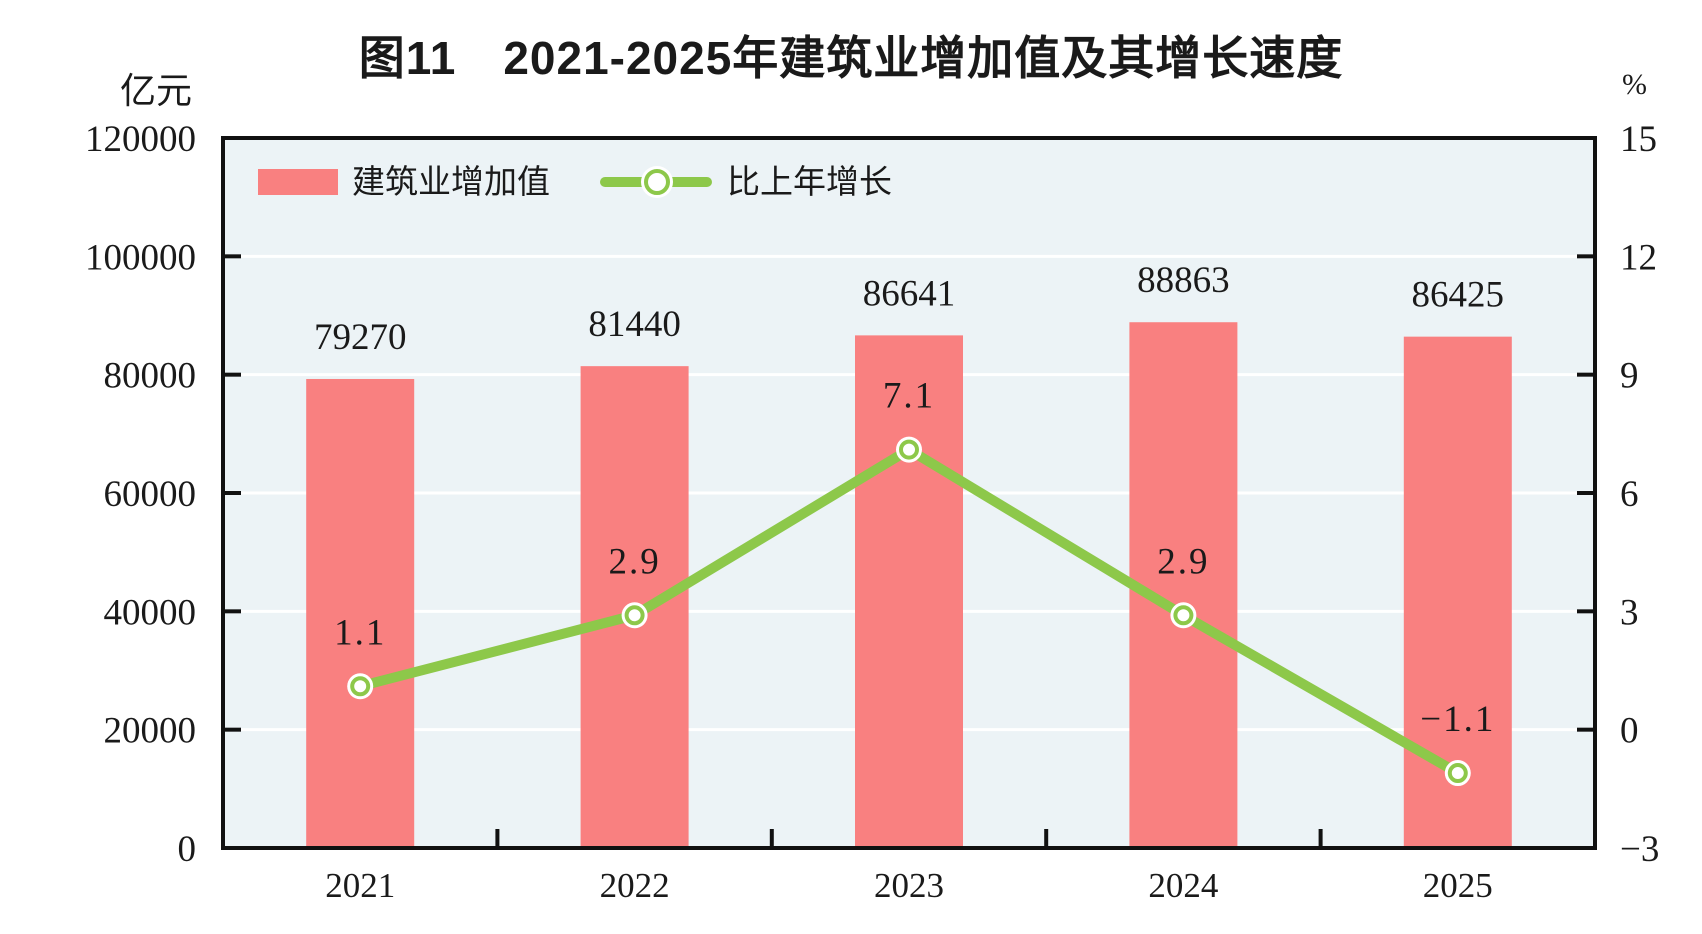 The image size is (1702, 934). What do you see at coordinates (150, 612) in the screenshot?
I see `left-axis-tick-label: 40000` at bounding box center [150, 612].